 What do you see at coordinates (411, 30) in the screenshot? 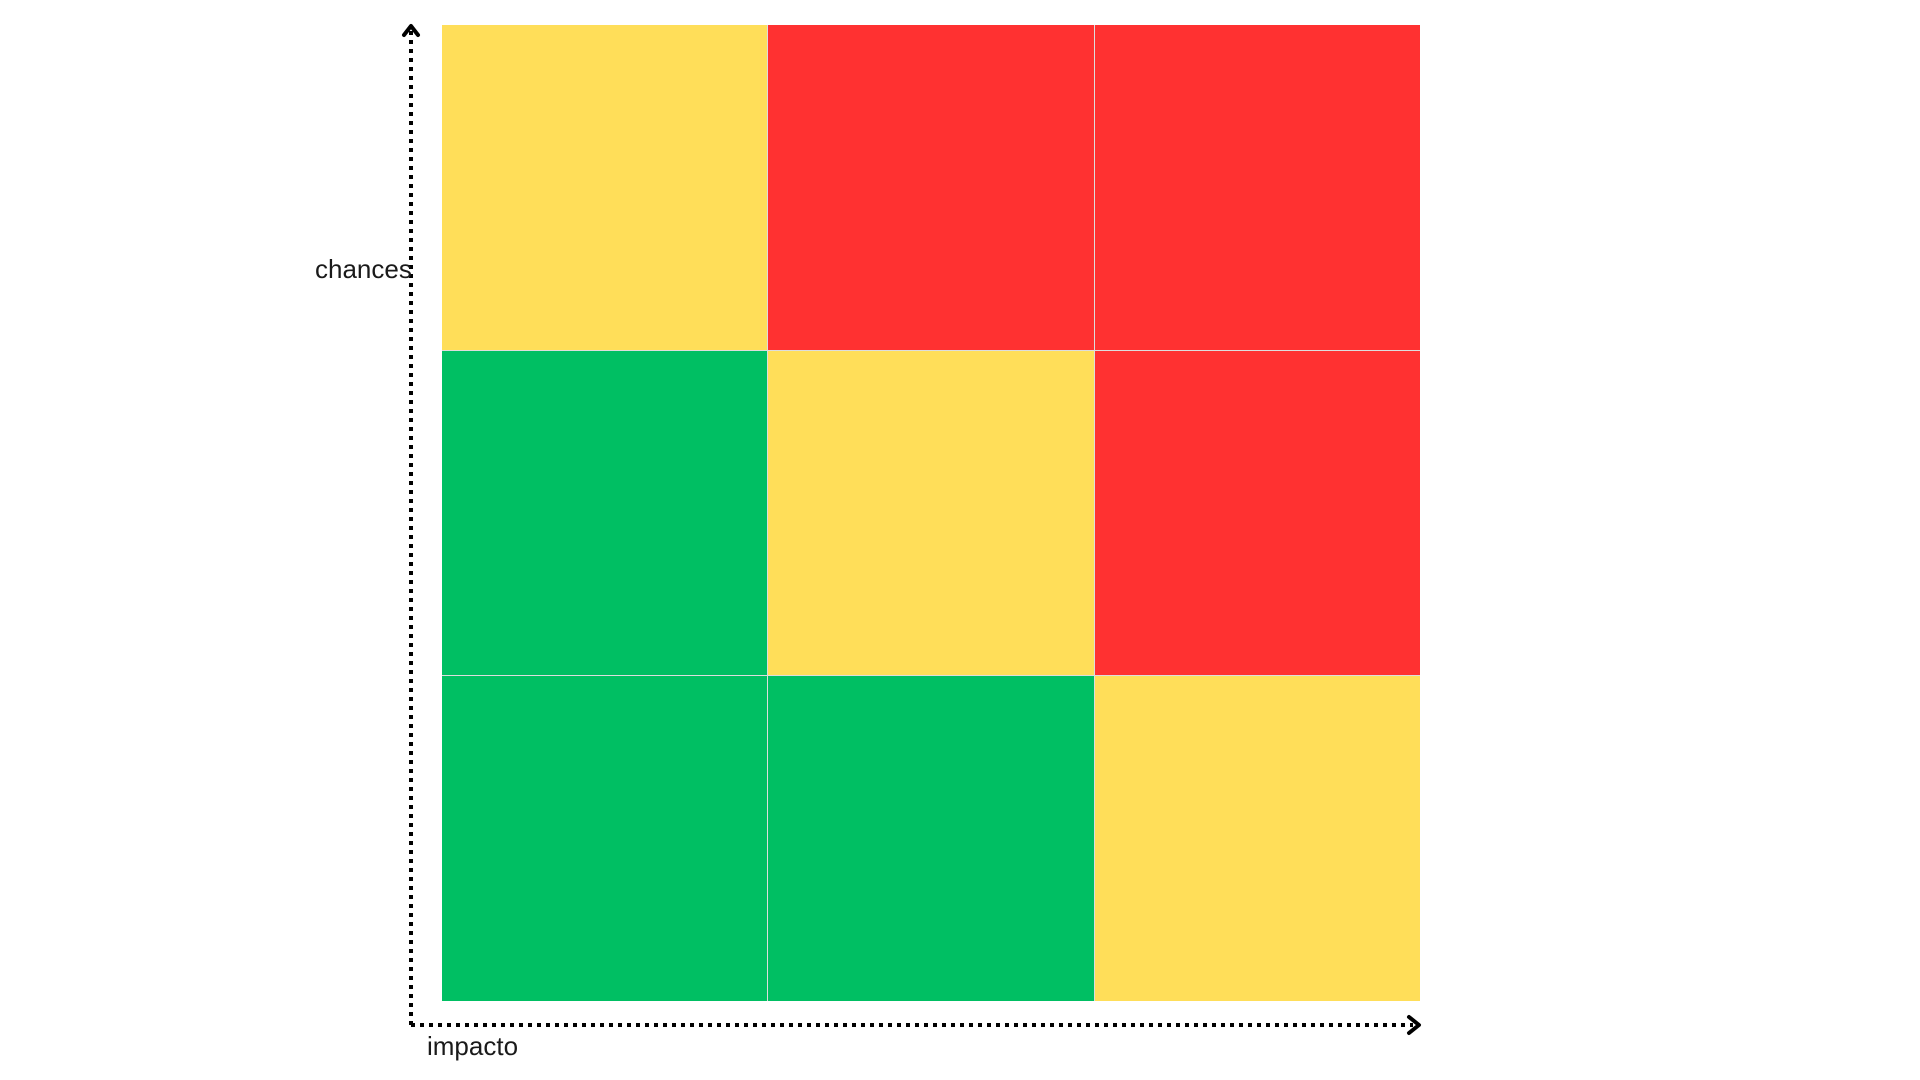
I see `y-axis-arrowhead` at bounding box center [411, 30].